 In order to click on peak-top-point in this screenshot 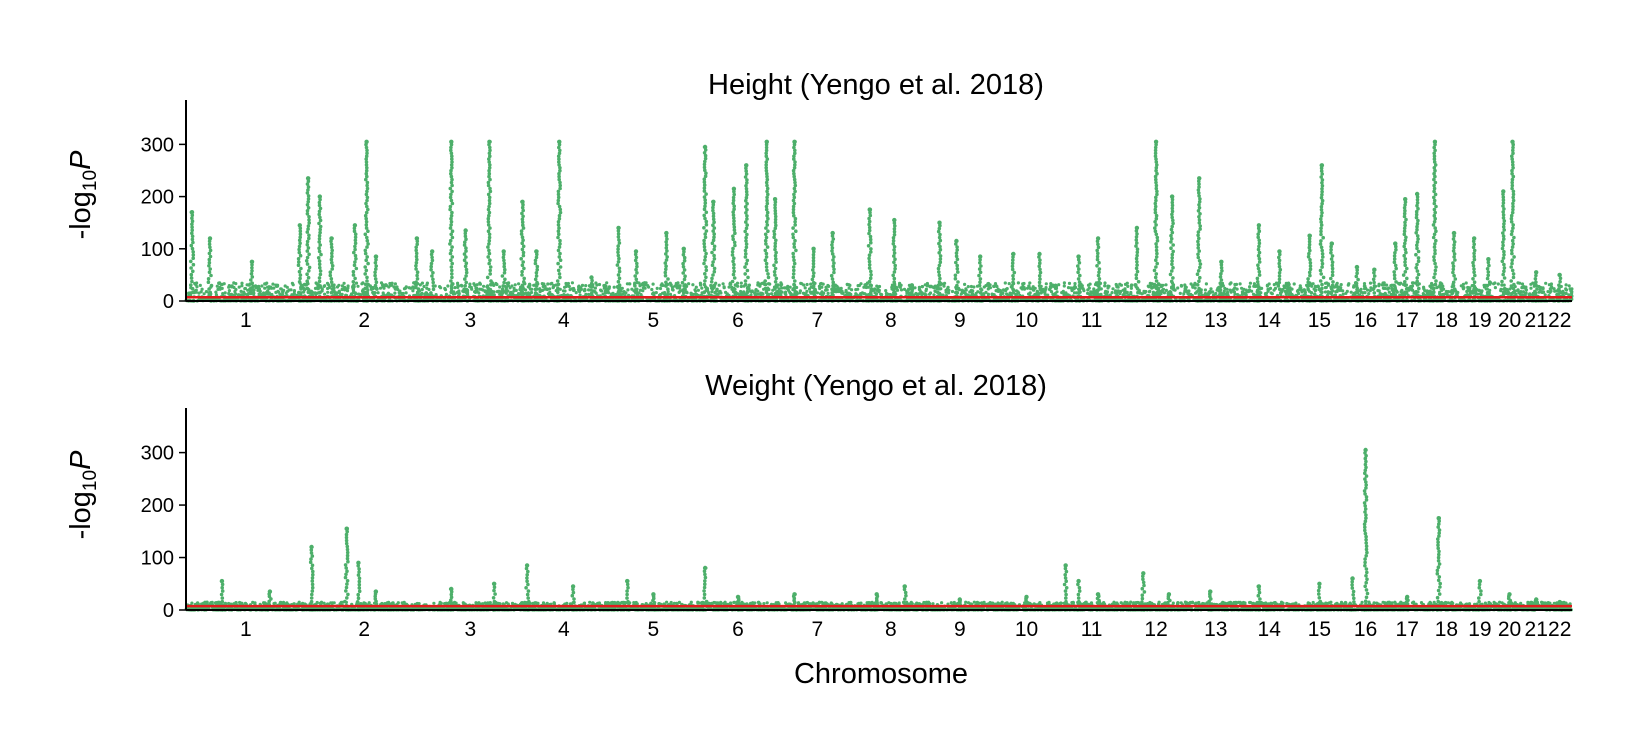, I will do `click(432, 251)`.